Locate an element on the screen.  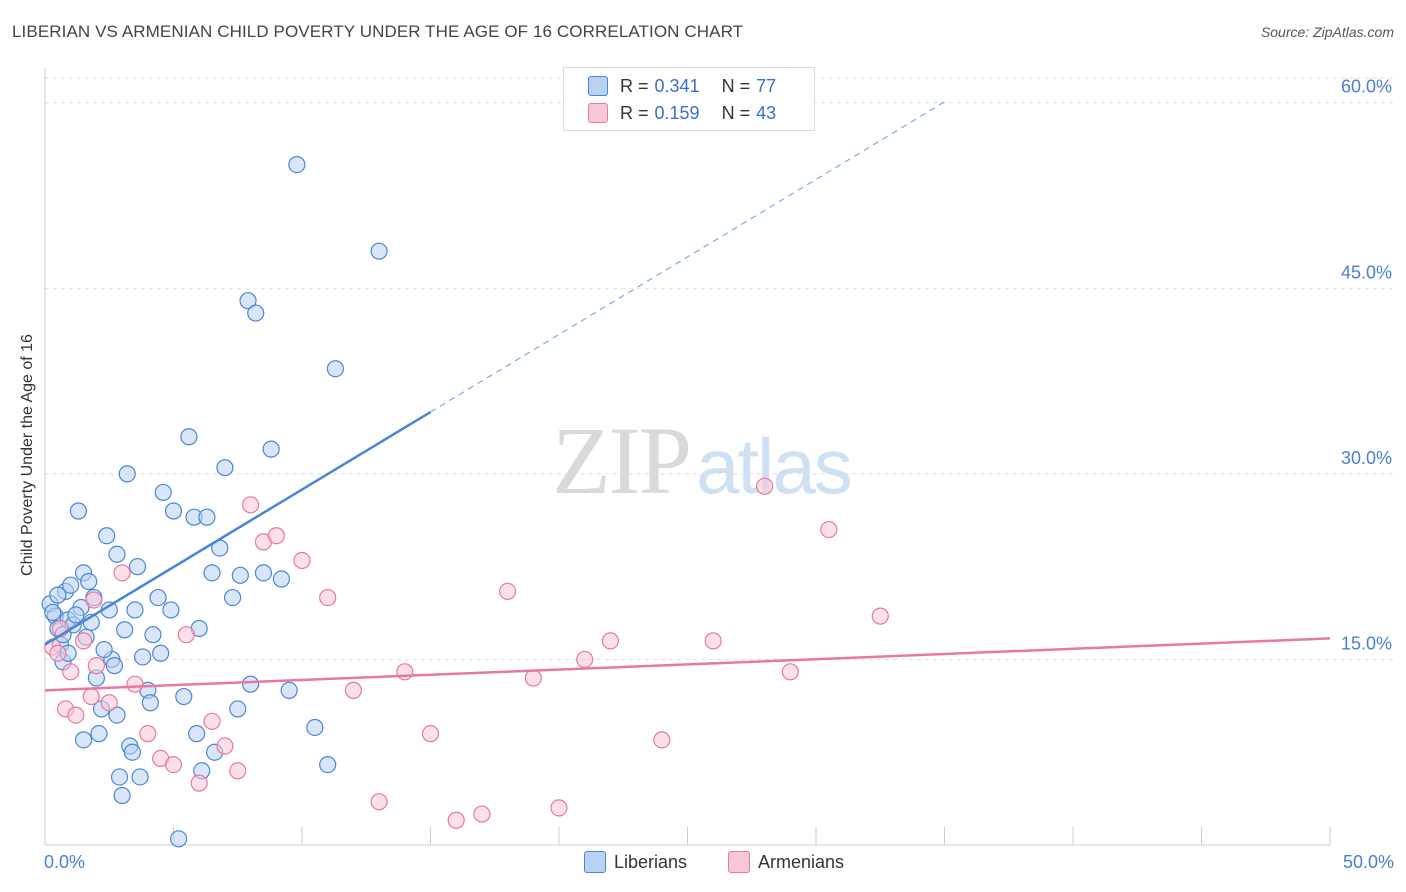
armenians-trend-line is located at coordinates (687, 664).